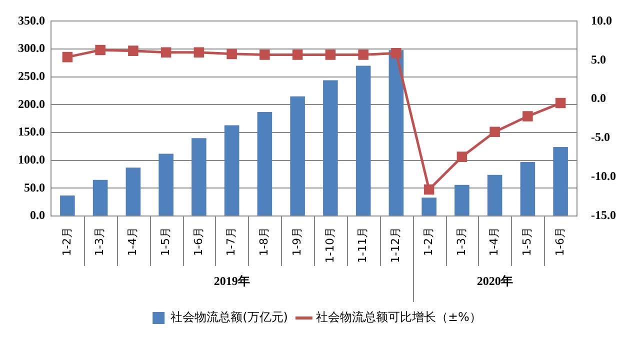 Image resolution: width=640 pixels, height=343 pixels. What do you see at coordinates (229, 317) in the screenshot?
I see `legend-label: 社会物流总额(万亿元)` at bounding box center [229, 317].